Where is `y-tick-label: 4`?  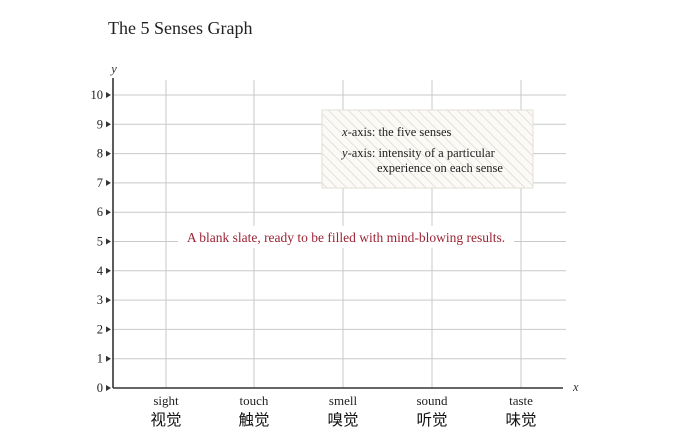 y-tick-label: 4 is located at coordinates (100, 271).